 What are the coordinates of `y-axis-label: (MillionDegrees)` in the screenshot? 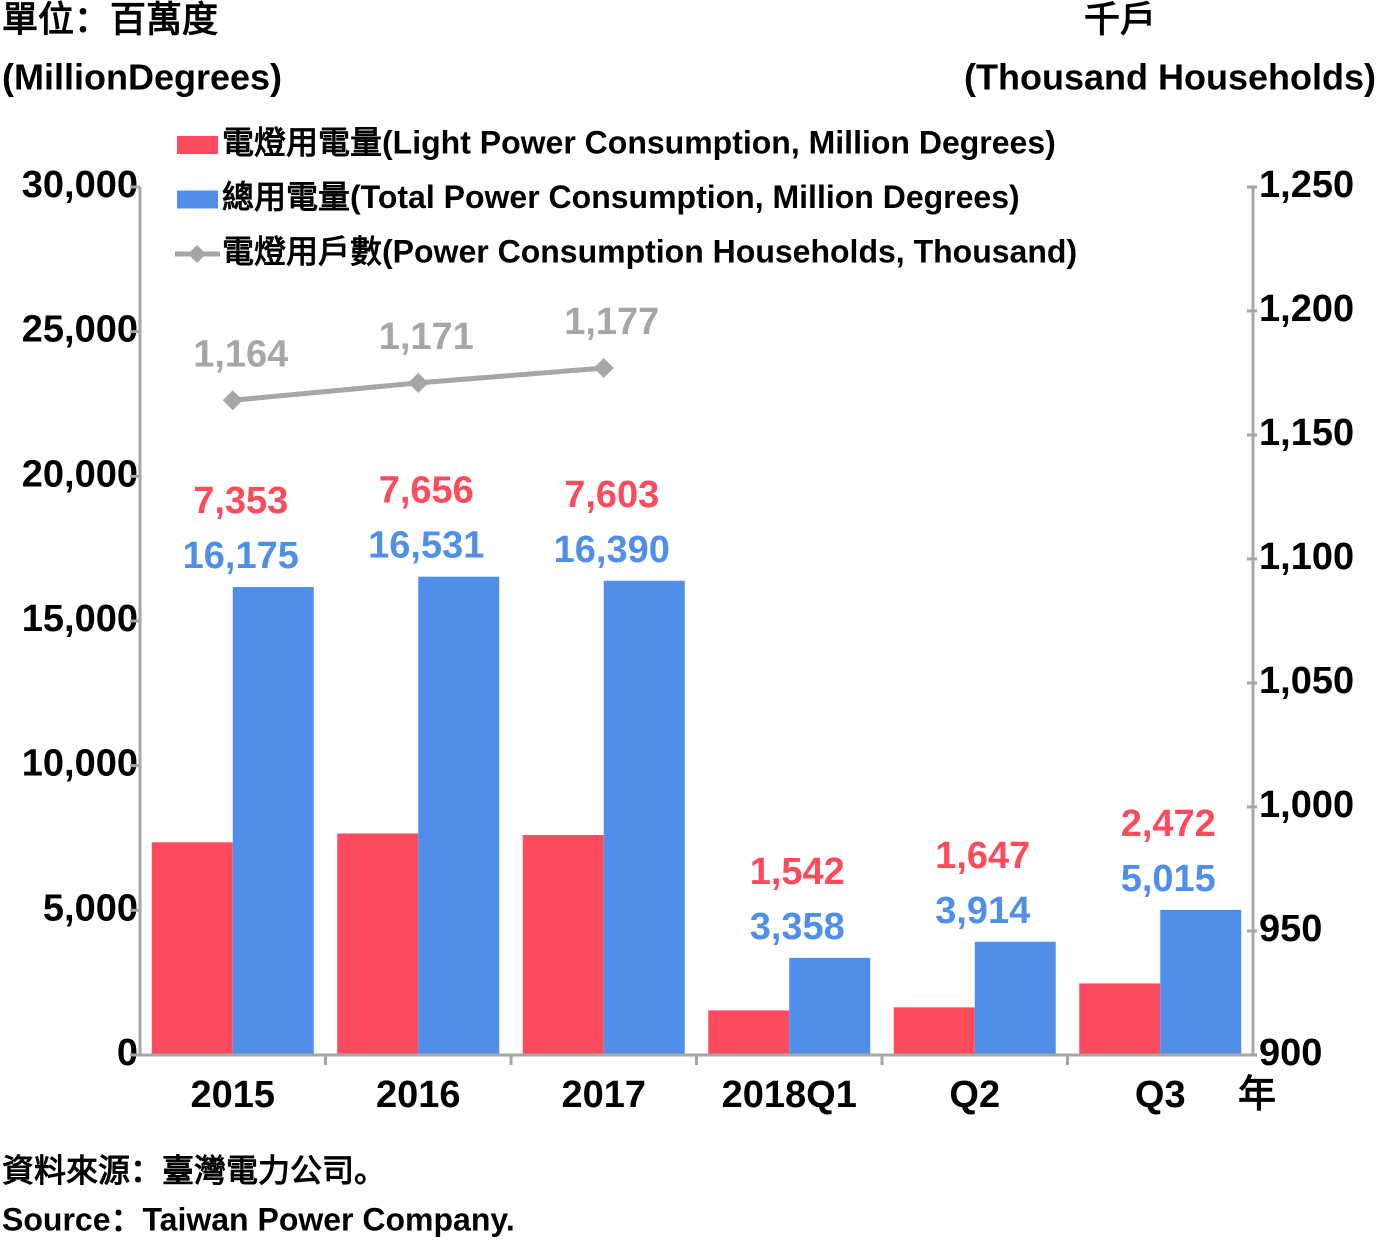 It's located at (142, 77).